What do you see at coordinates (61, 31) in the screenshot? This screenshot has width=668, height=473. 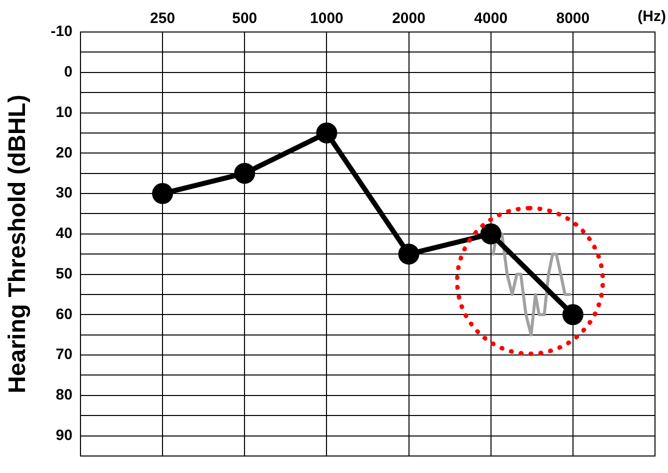 I see `y-tick-label: -10` at bounding box center [61, 31].